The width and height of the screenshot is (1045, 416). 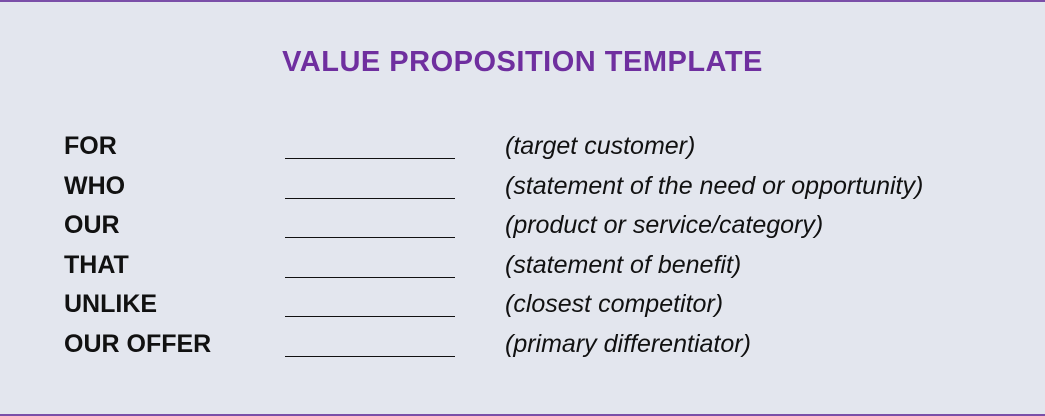 I want to click on row-label: THAT, so click(x=96, y=264).